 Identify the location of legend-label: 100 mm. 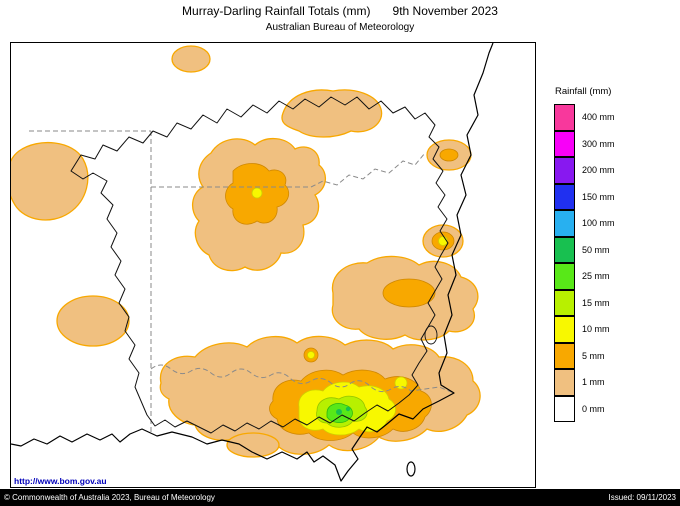
(598, 223).